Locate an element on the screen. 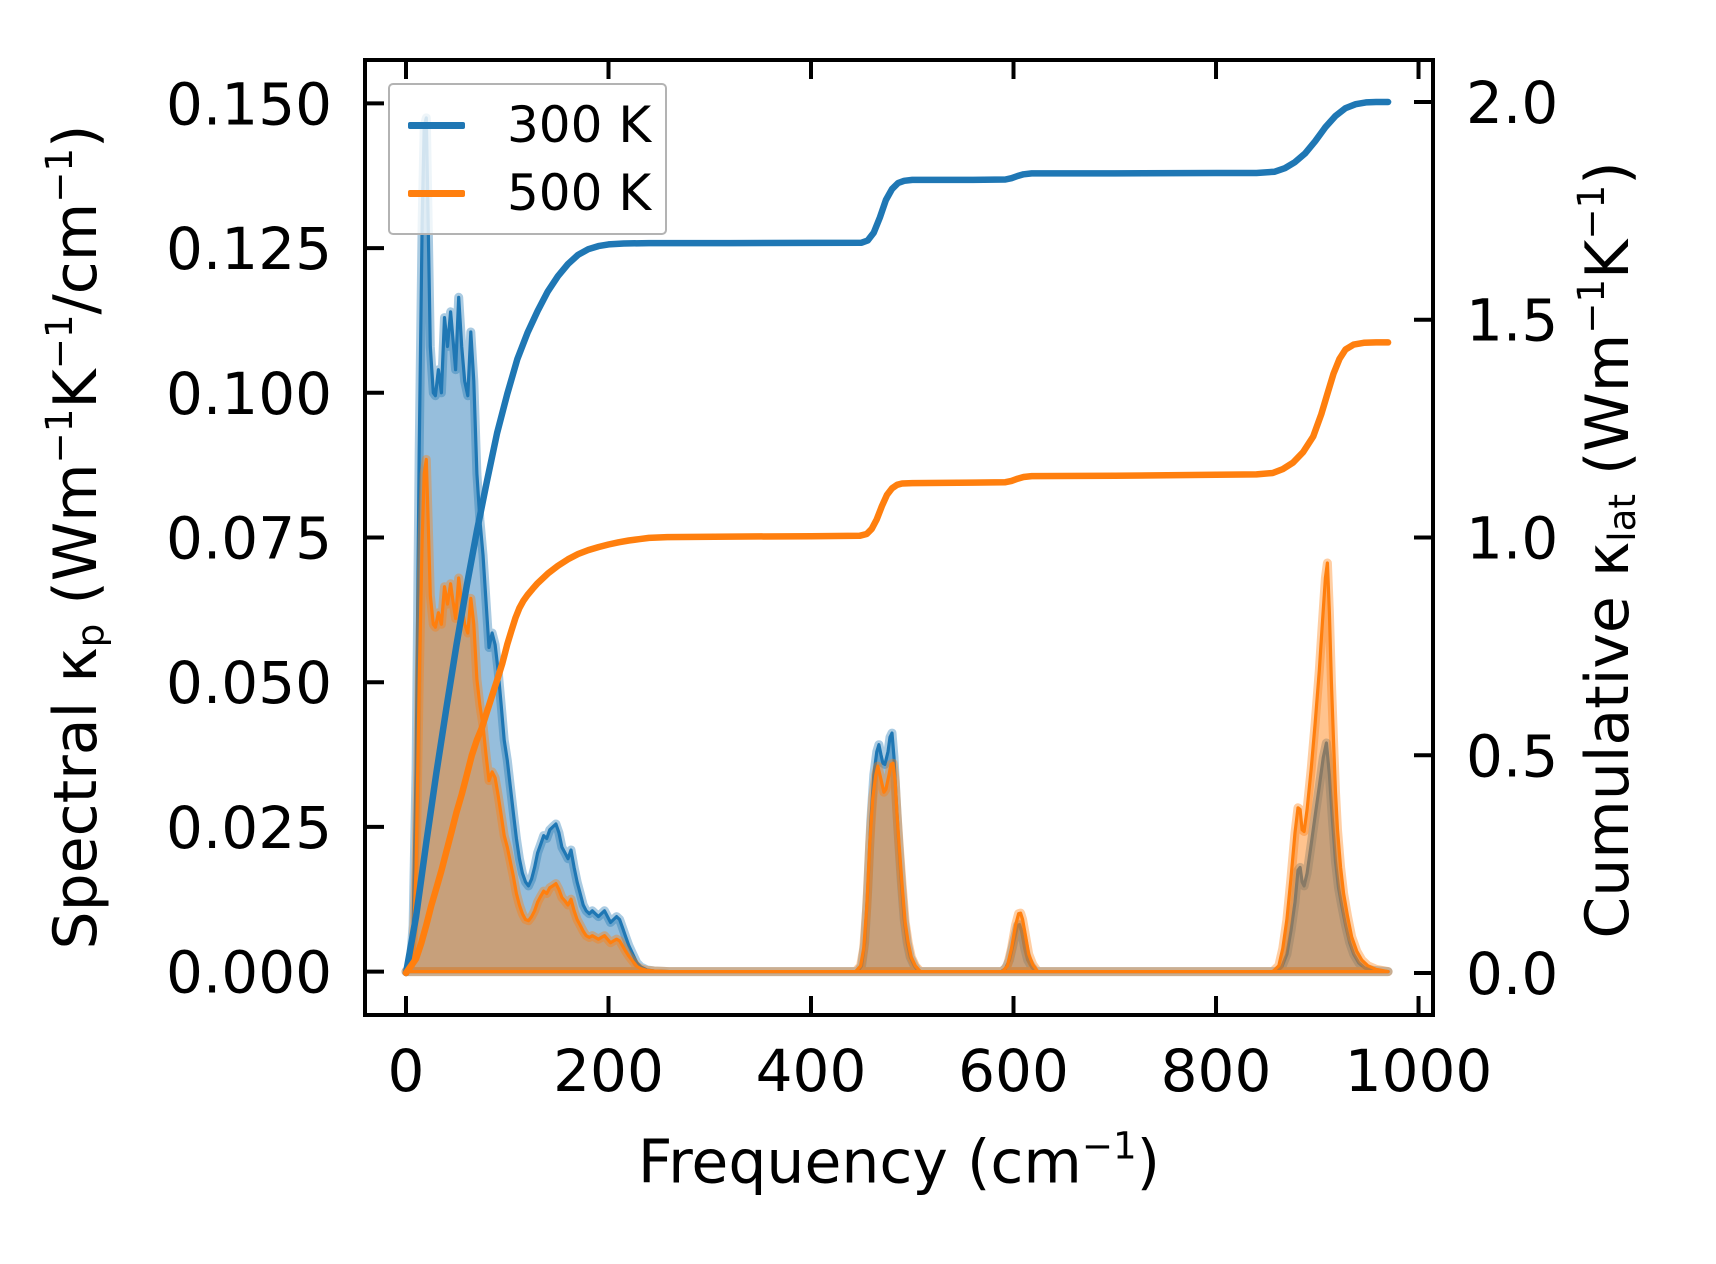 The height and width of the screenshot is (1264, 1716). y-right-tick-label: 0.5 is located at coordinates (1512, 756).